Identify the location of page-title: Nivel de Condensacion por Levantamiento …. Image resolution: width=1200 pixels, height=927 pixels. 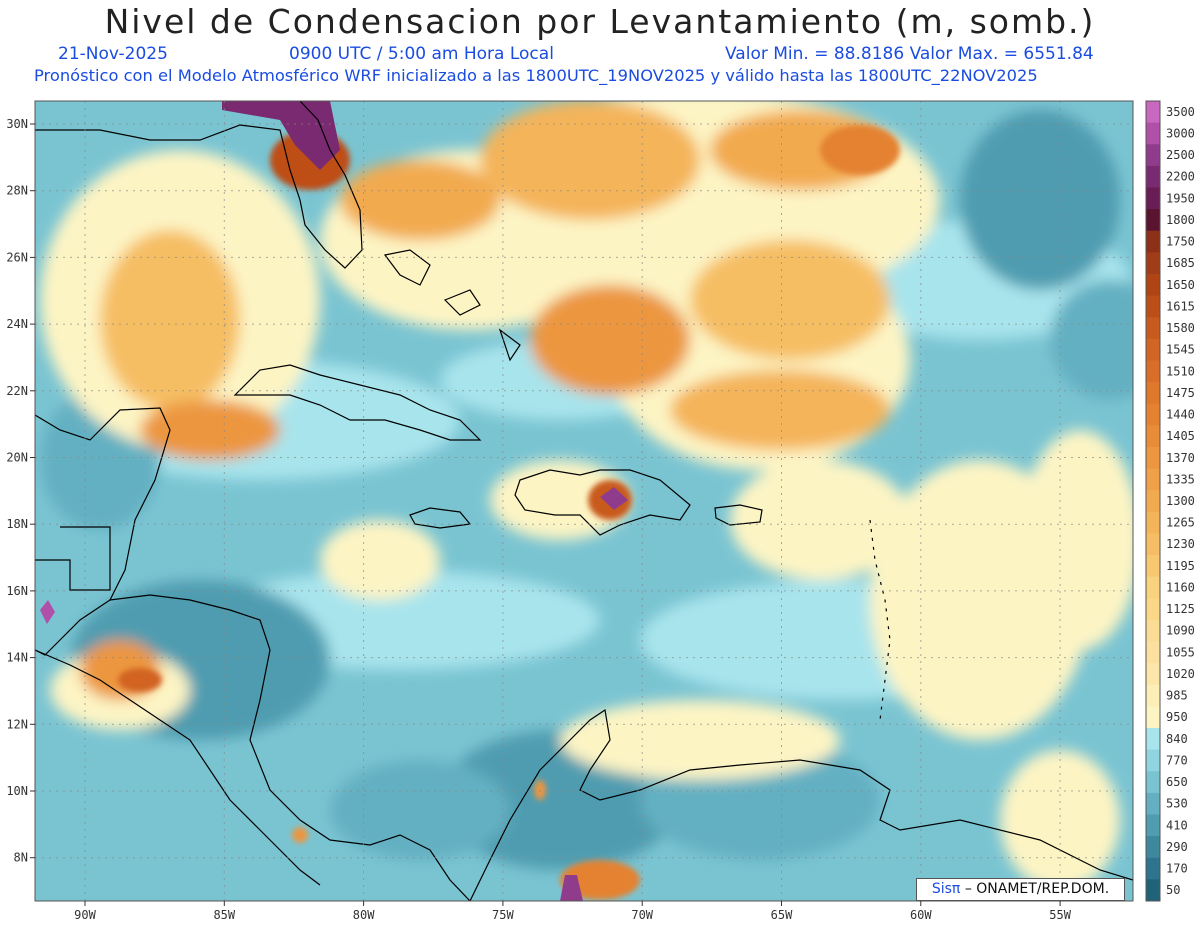
(600, 21).